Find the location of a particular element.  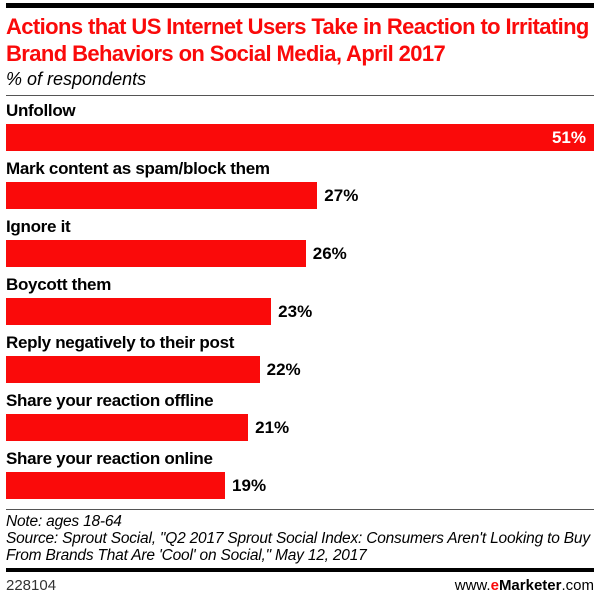

bar-row: Mark content as spam/block them 27% is located at coordinates (300, 185).